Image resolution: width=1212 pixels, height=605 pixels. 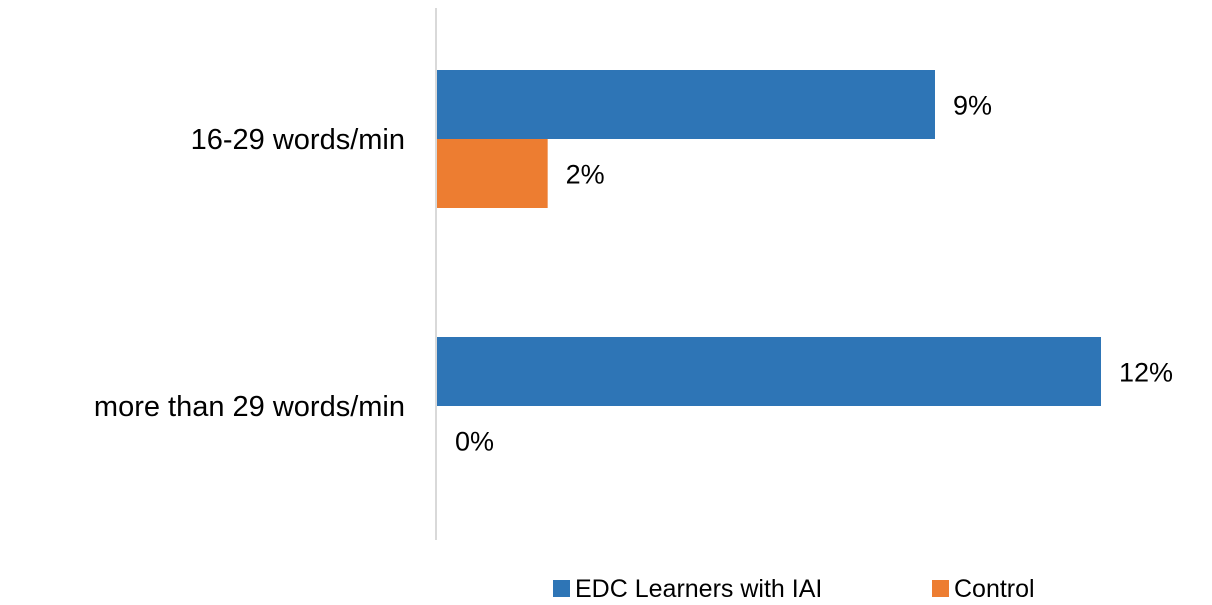 What do you see at coordinates (474, 442) in the screenshot?
I see `data-label-control-more-than-29-words-min: 0%` at bounding box center [474, 442].